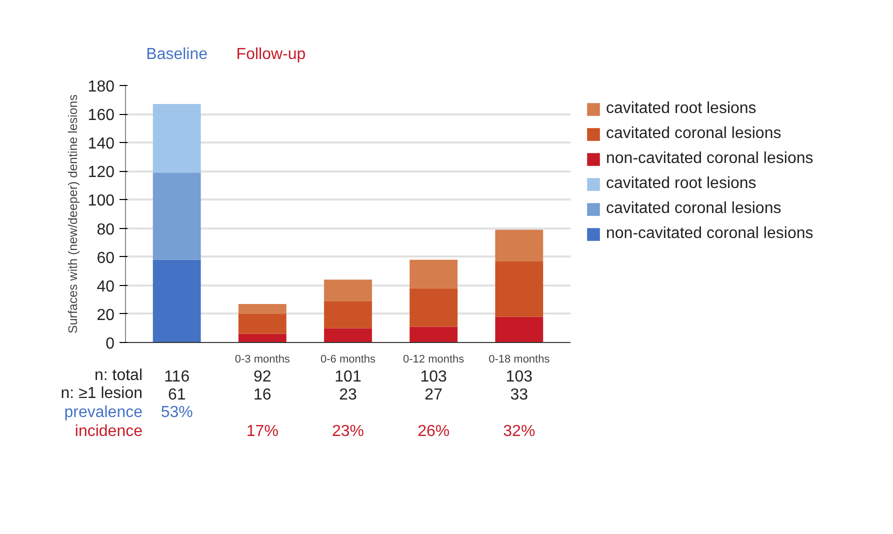 This screenshot has height=534, width=893. What do you see at coordinates (519, 360) in the screenshot?
I see `x-tick-label: 0-18 months` at bounding box center [519, 360].